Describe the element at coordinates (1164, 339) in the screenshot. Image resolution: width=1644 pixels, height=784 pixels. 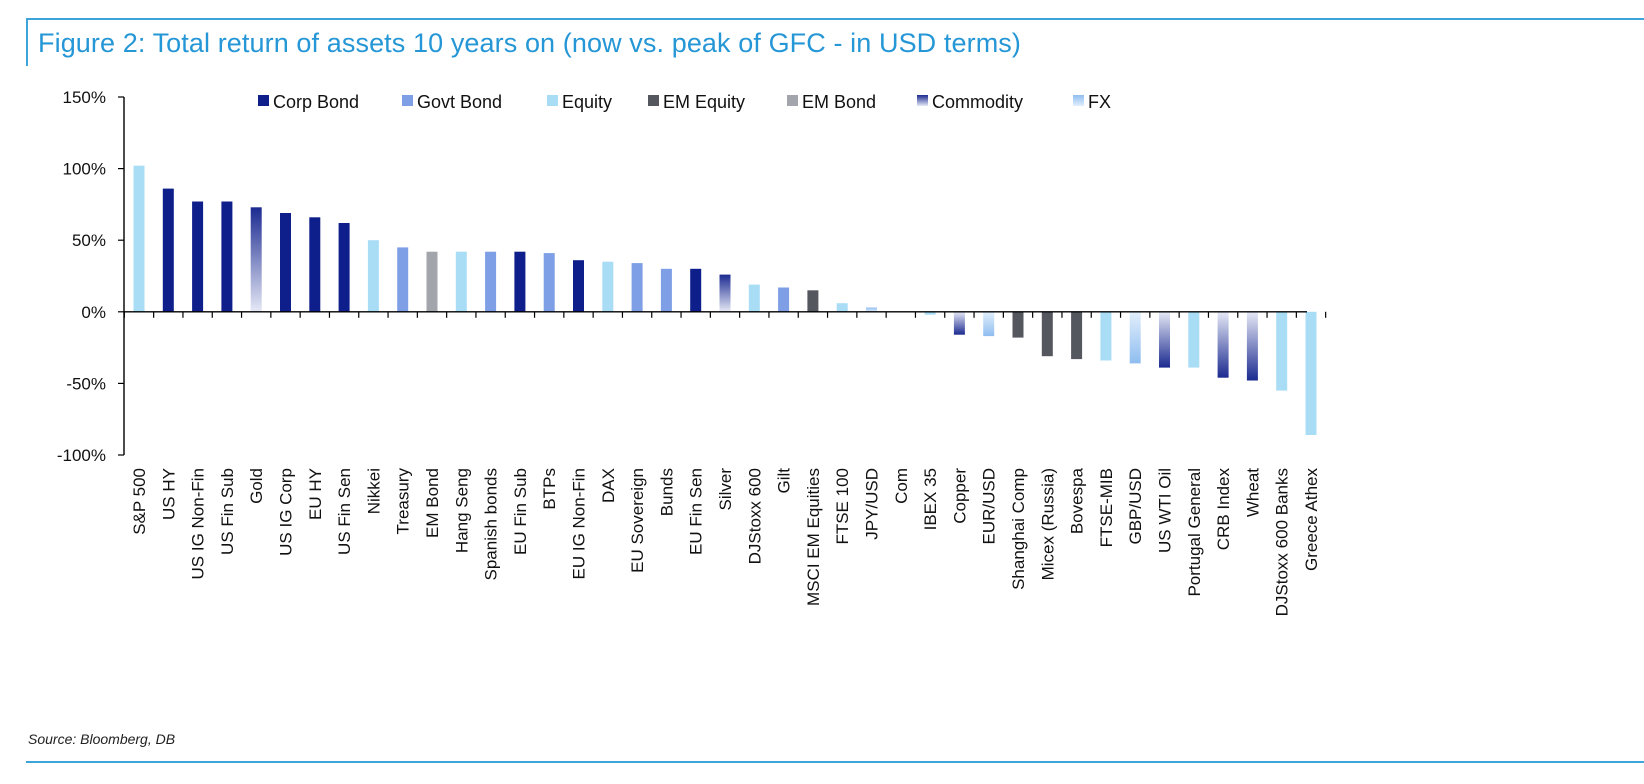
I see `bar-us-wti-oil` at that location.